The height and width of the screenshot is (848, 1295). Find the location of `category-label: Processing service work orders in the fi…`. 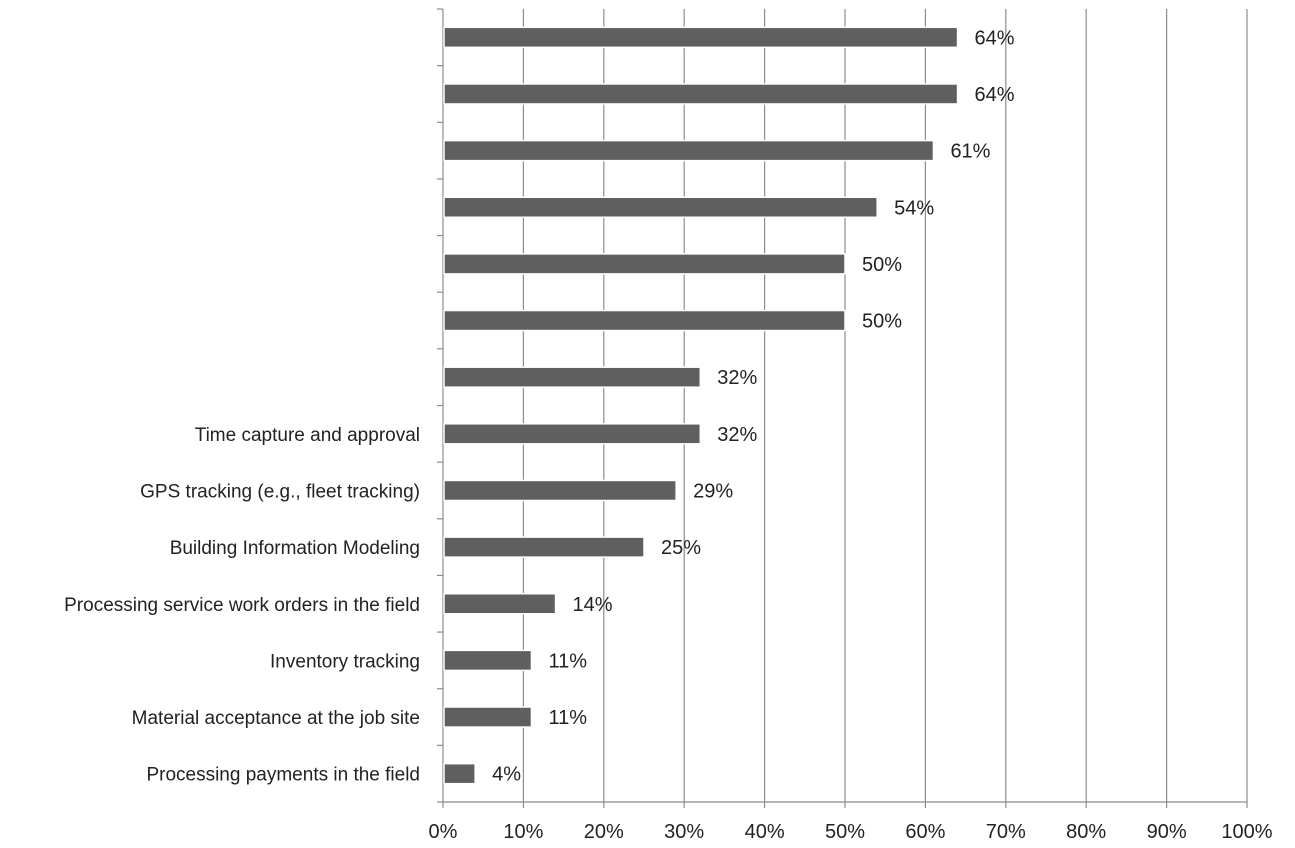

category-label: Processing service work orders in the fi… is located at coordinates (242, 605).